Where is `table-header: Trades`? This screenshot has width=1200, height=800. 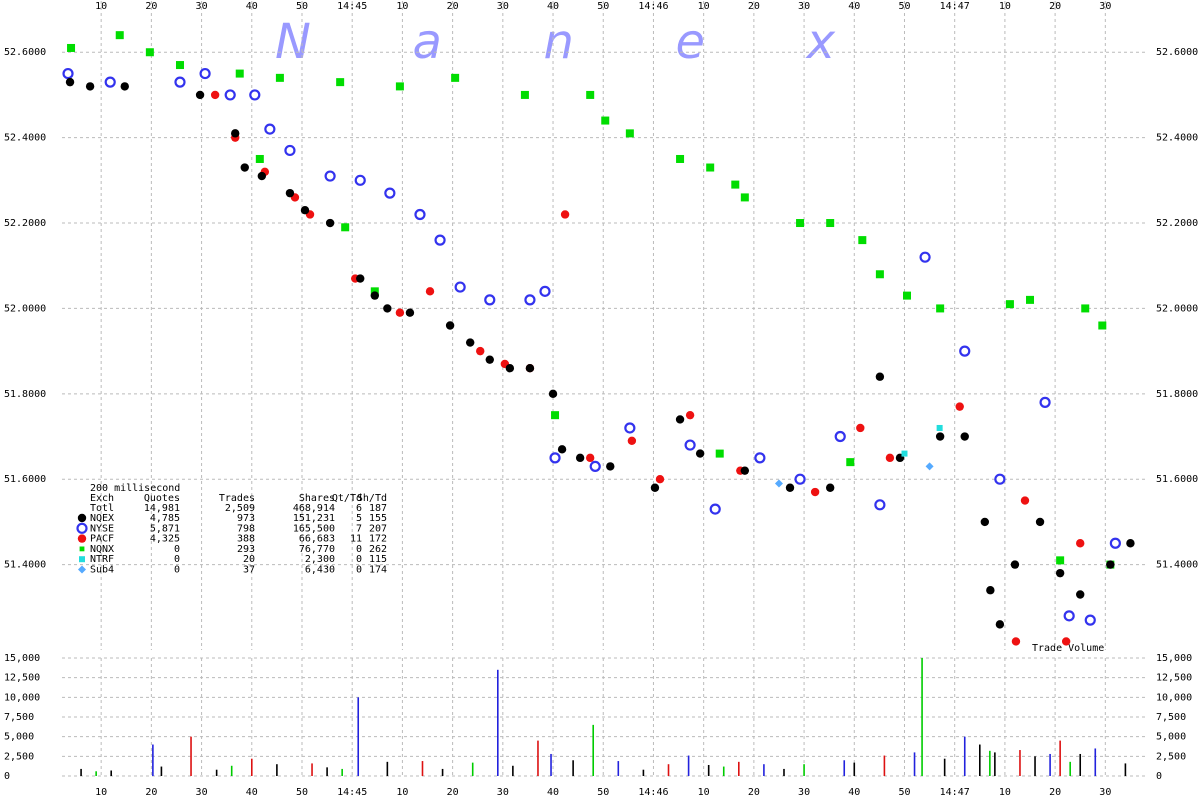
table-header: Trades is located at coordinates (237, 498).